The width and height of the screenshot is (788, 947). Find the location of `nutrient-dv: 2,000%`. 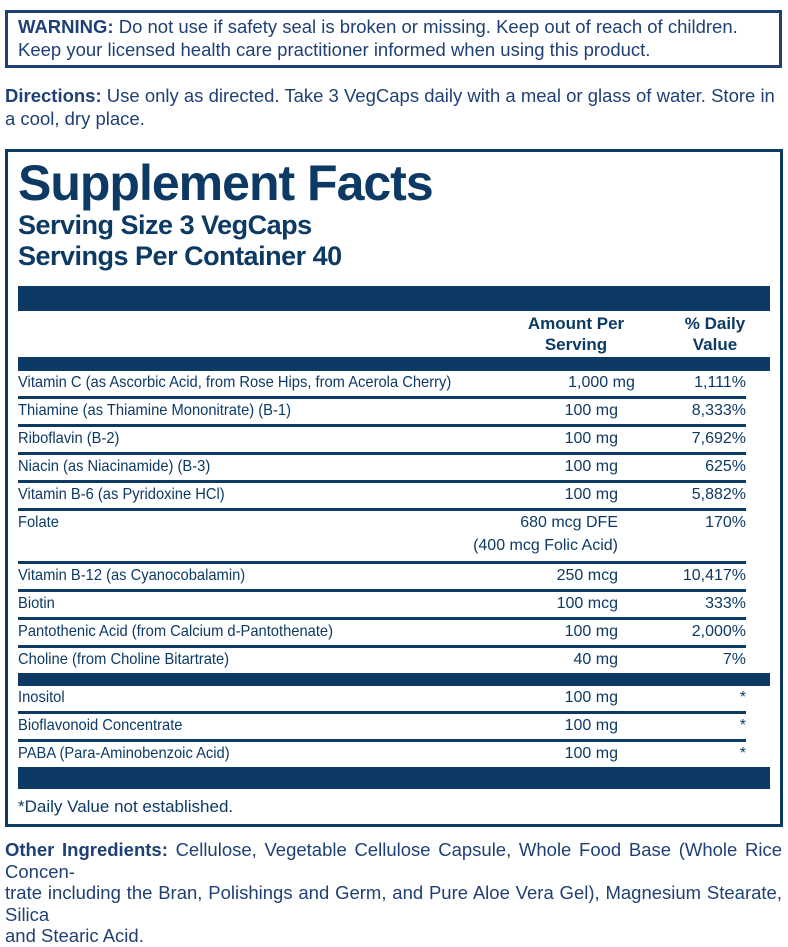

nutrient-dv: 2,000% is located at coordinates (718, 631).